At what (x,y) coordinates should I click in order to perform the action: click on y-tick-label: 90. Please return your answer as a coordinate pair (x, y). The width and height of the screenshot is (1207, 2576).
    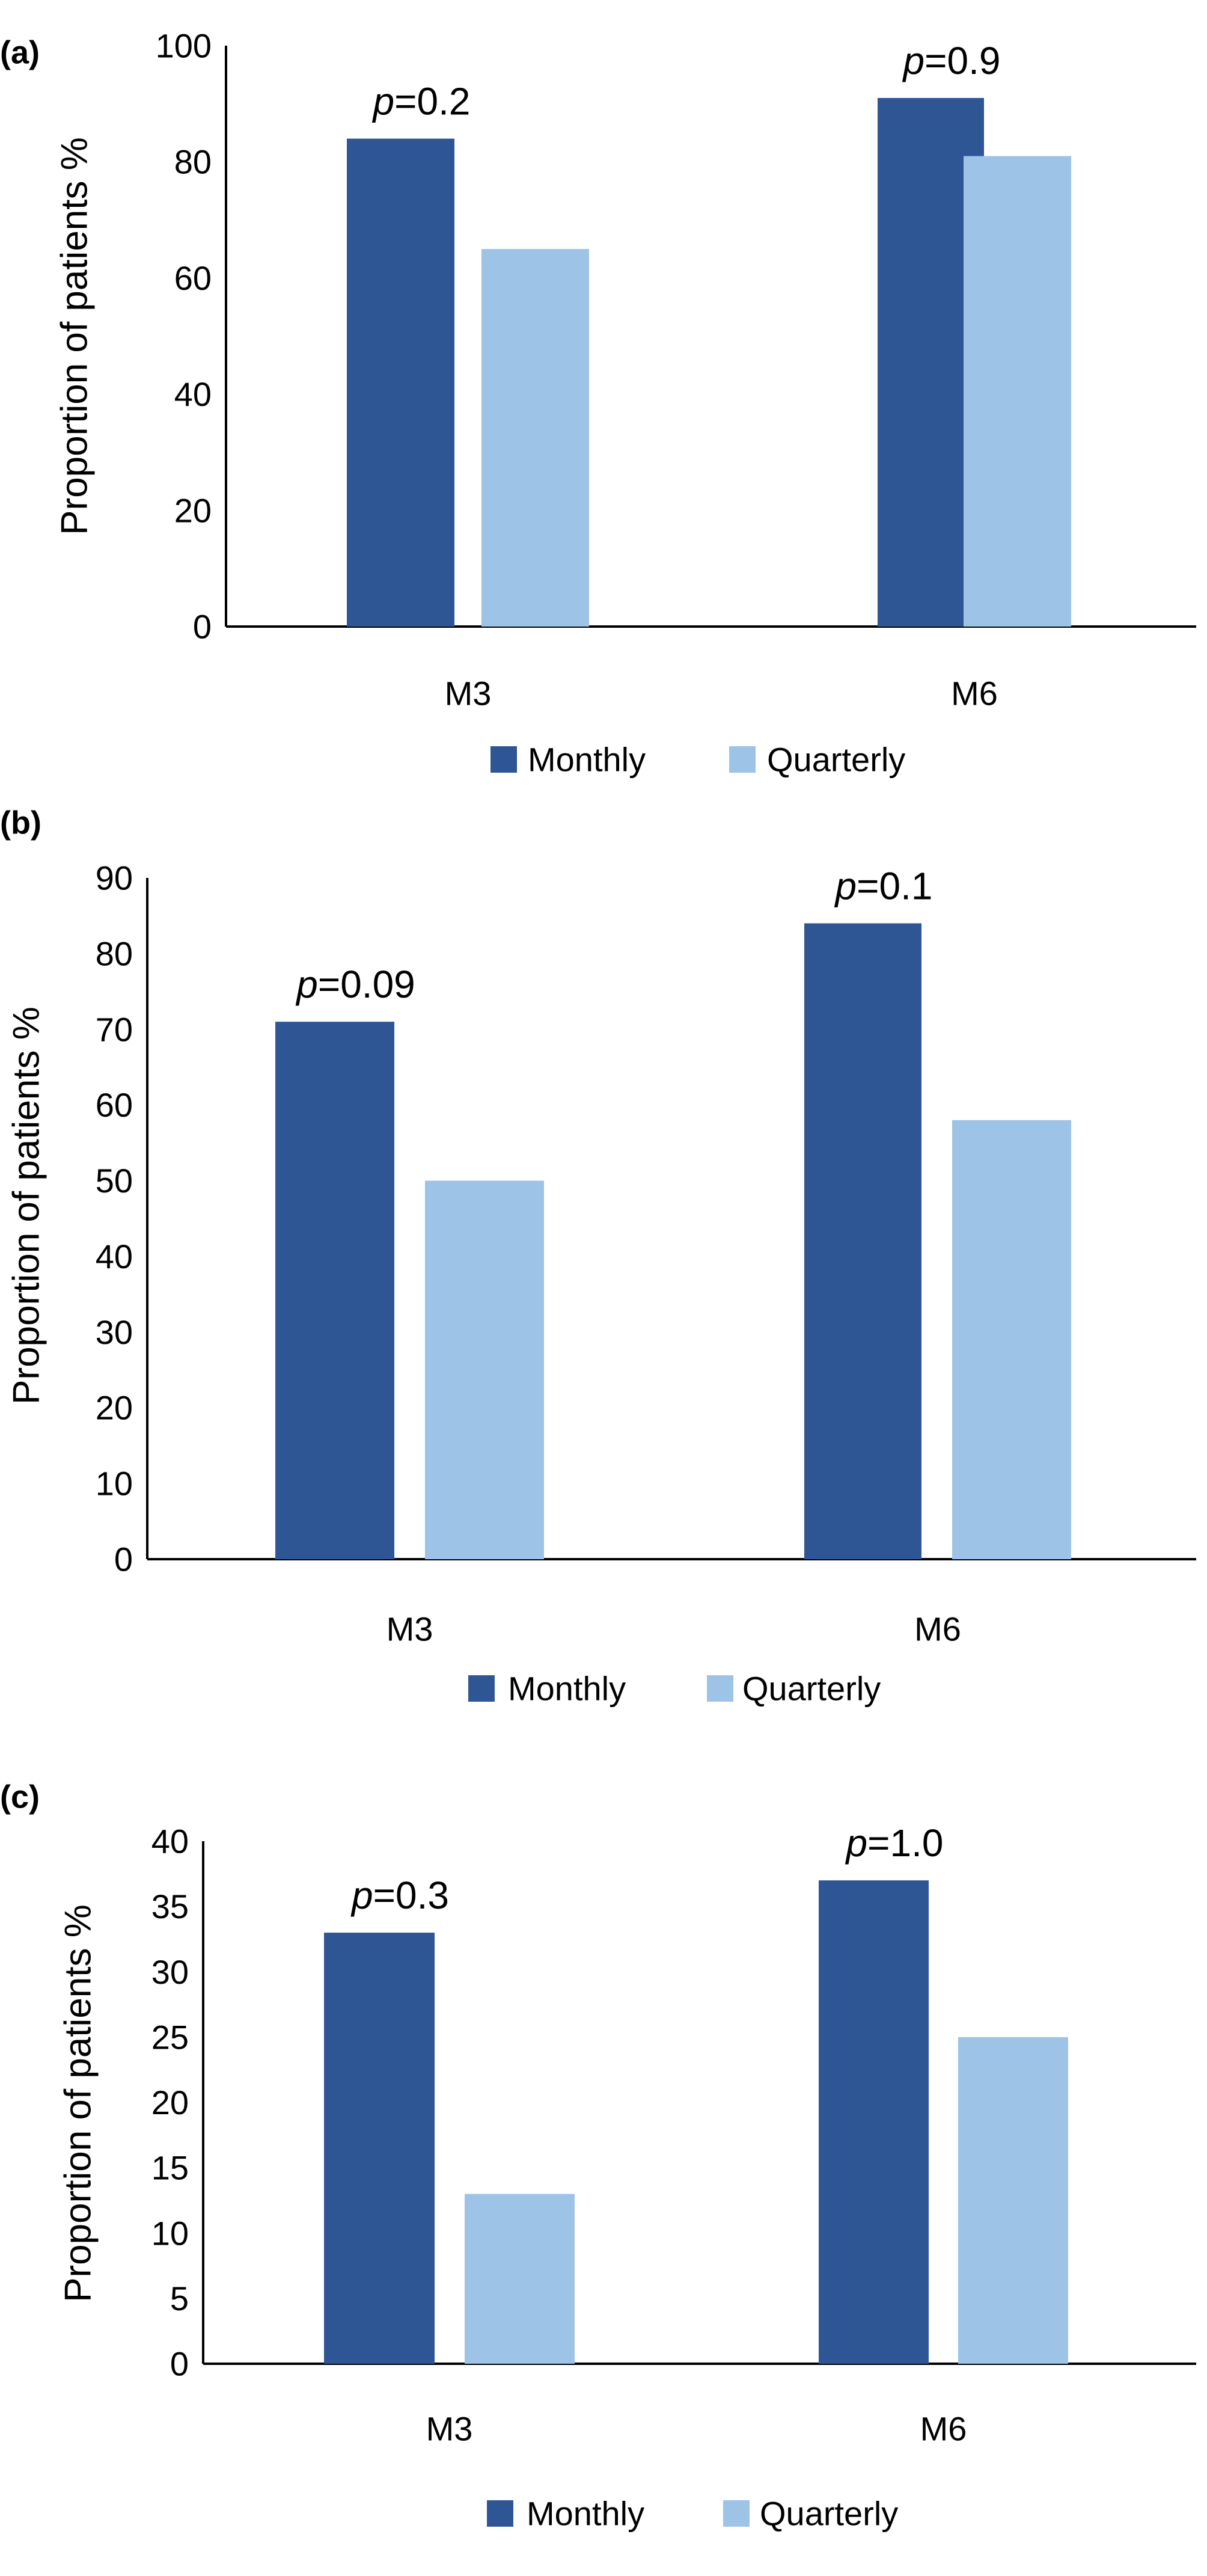
    Looking at the image, I should click on (114, 878).